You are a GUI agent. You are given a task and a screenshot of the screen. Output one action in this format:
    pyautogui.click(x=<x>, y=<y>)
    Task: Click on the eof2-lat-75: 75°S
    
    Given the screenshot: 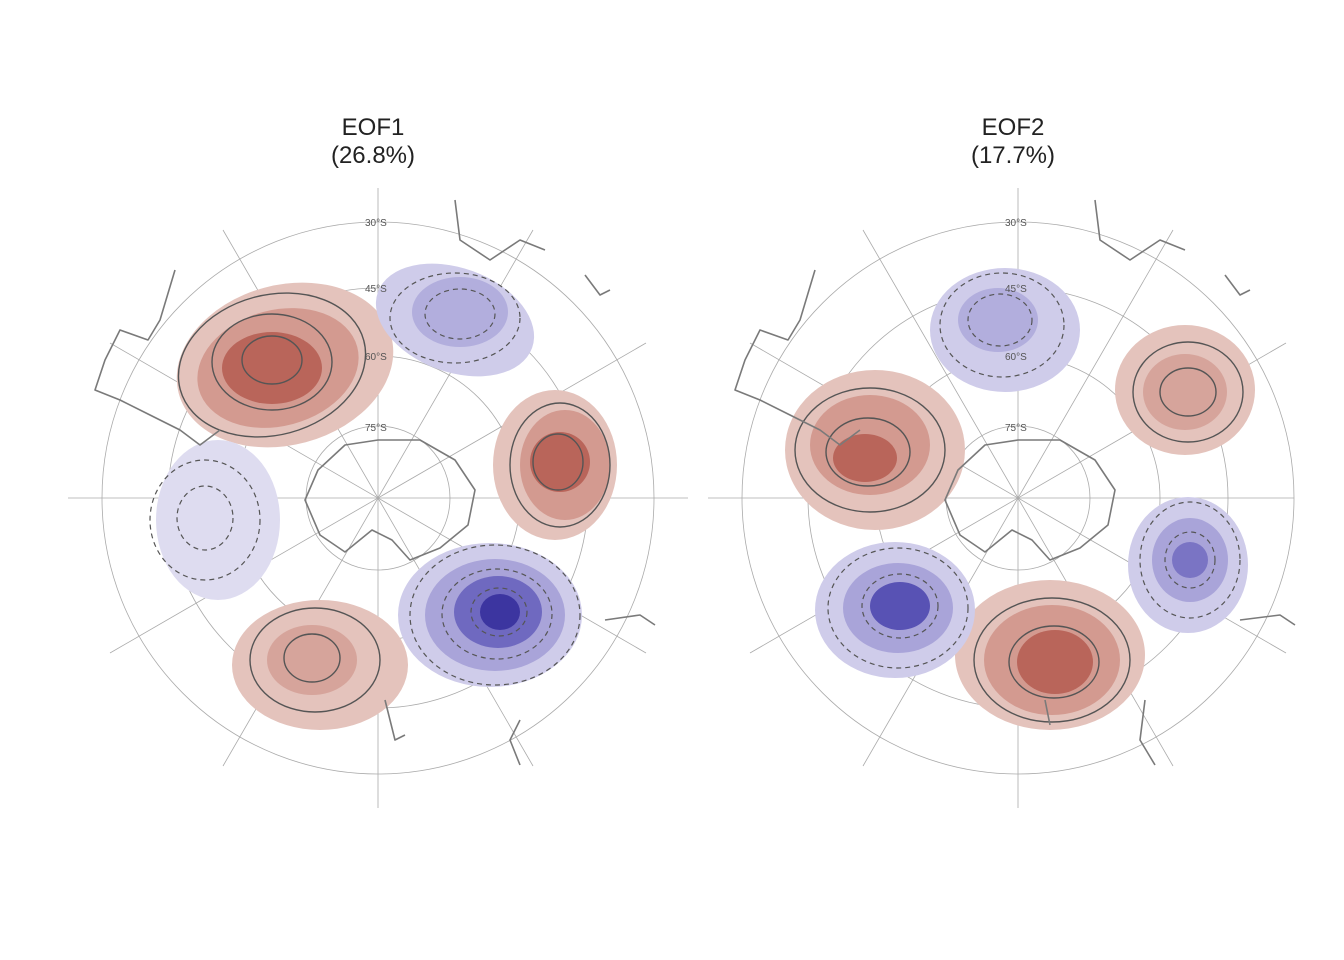 What is the action you would take?
    pyautogui.click(x=1016, y=428)
    